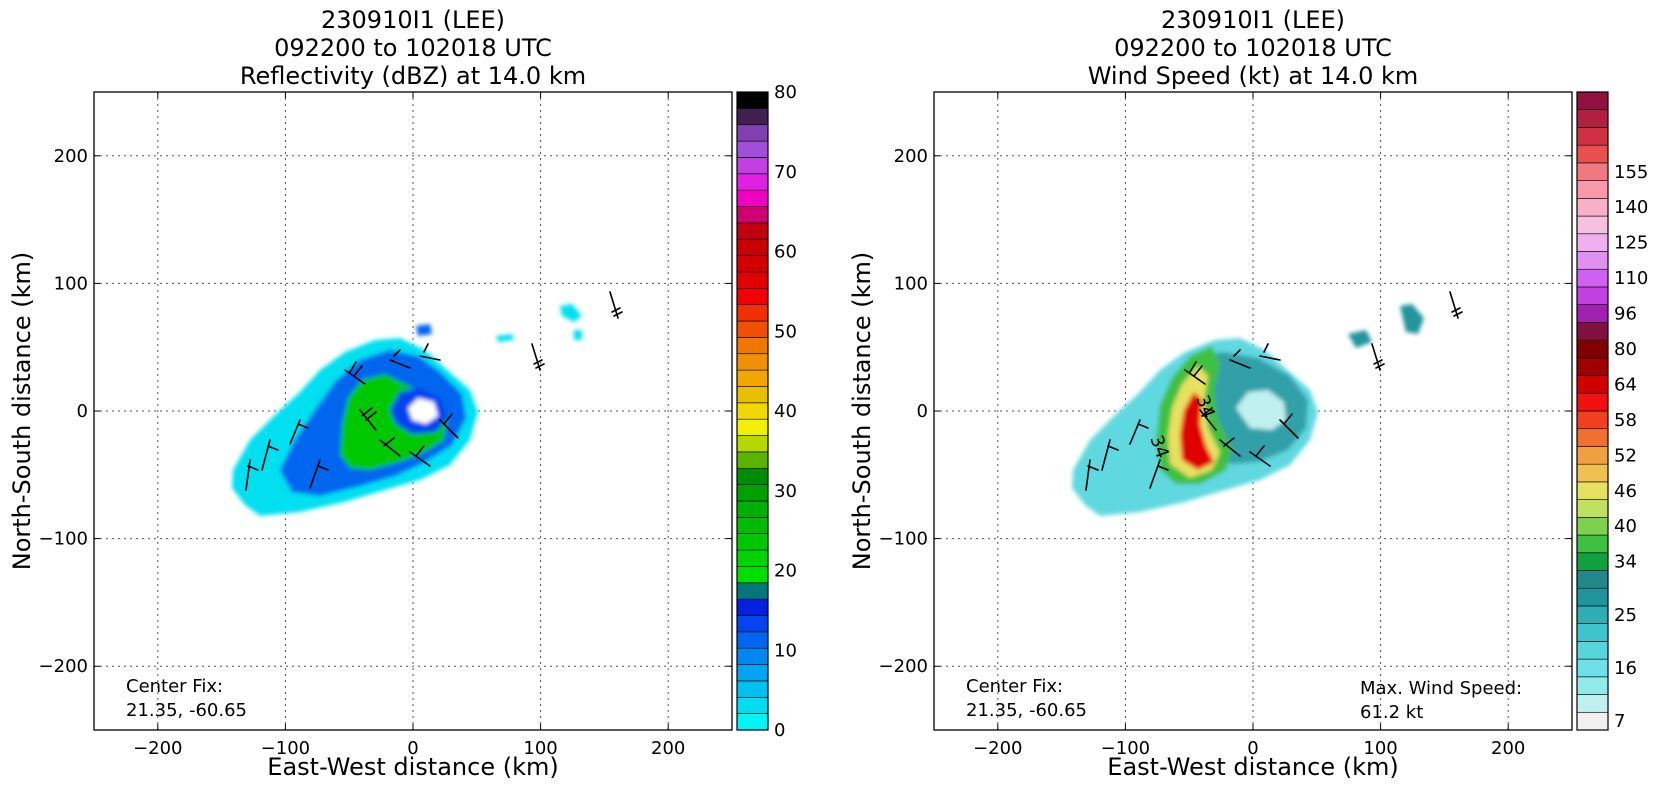 The width and height of the screenshot is (1655, 787). What do you see at coordinates (1625, 420) in the screenshot?
I see `right-colorbar-tick-label: 58` at bounding box center [1625, 420].